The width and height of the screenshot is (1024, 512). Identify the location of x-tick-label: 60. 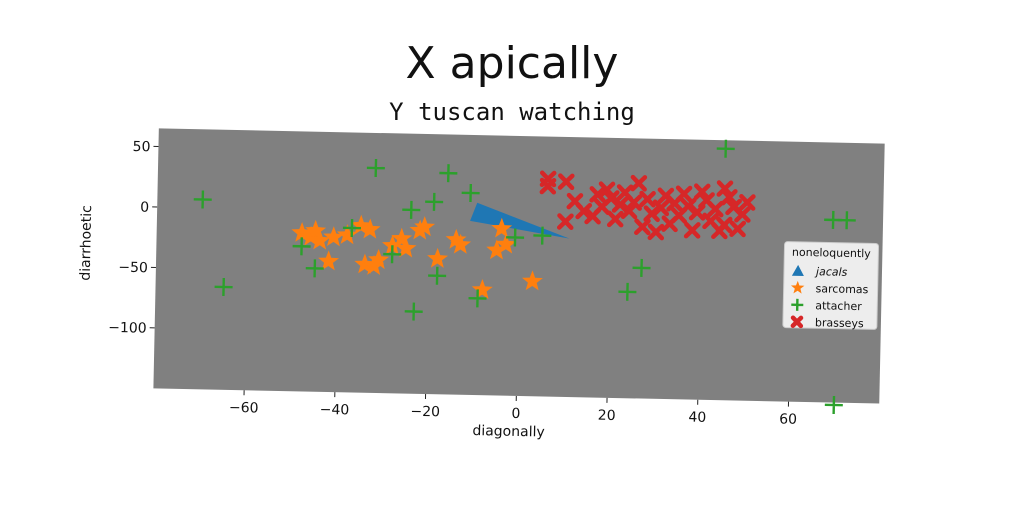
(788, 419).